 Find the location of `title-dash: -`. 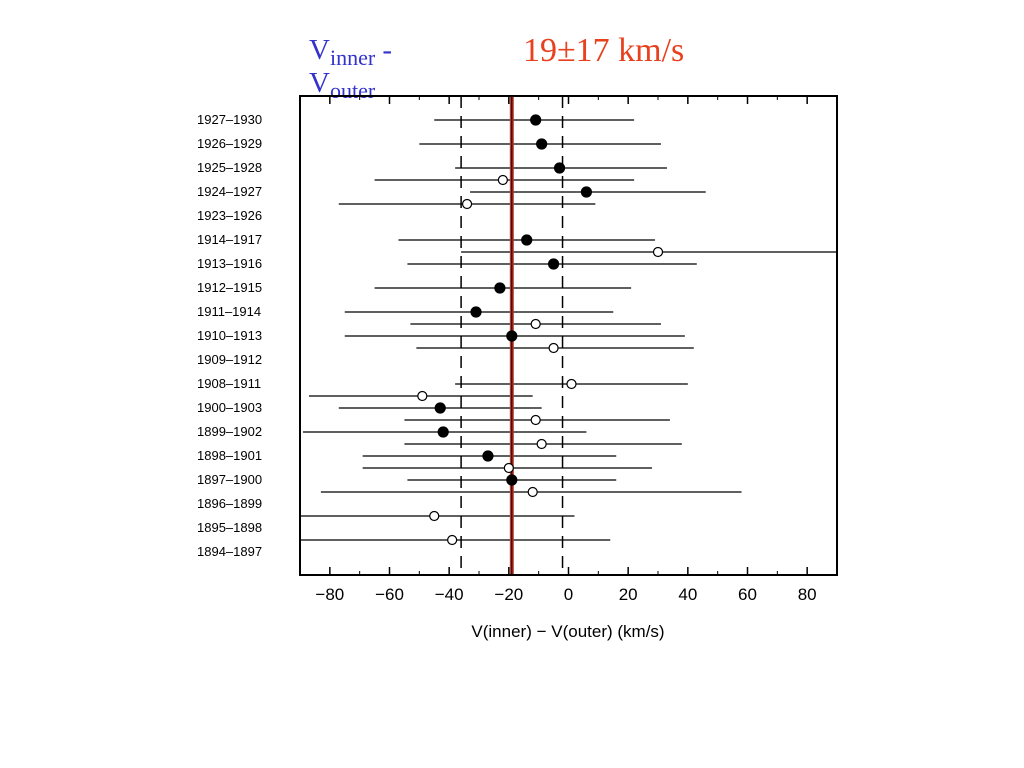

title-dash: - is located at coordinates (384, 50).